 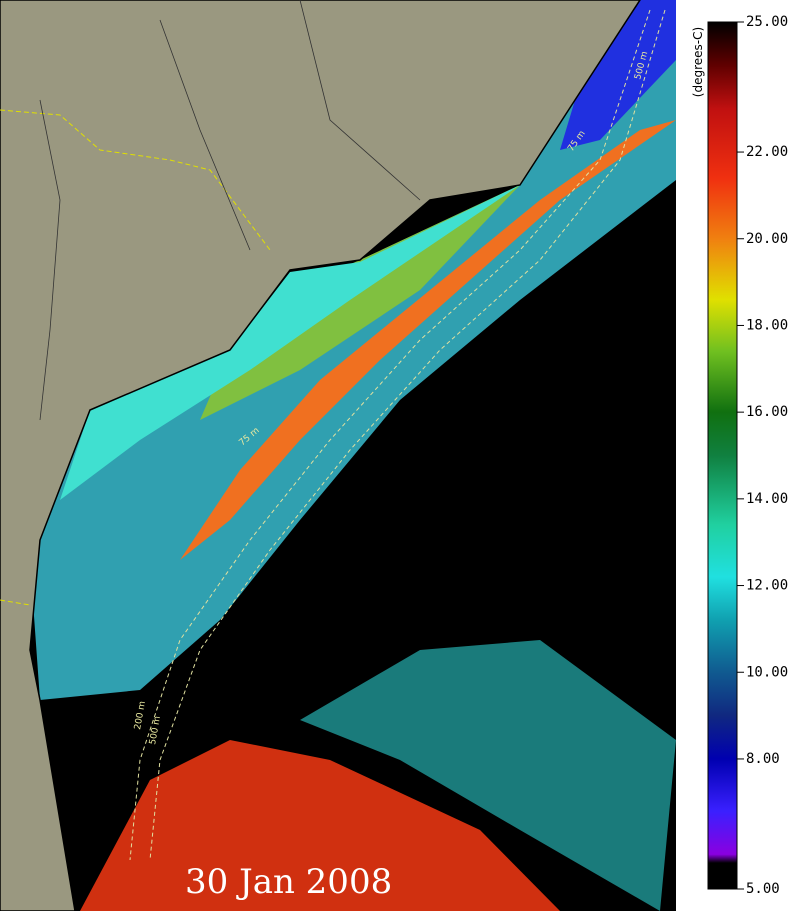 I want to click on tick-label: 18.00, so click(x=767, y=325).